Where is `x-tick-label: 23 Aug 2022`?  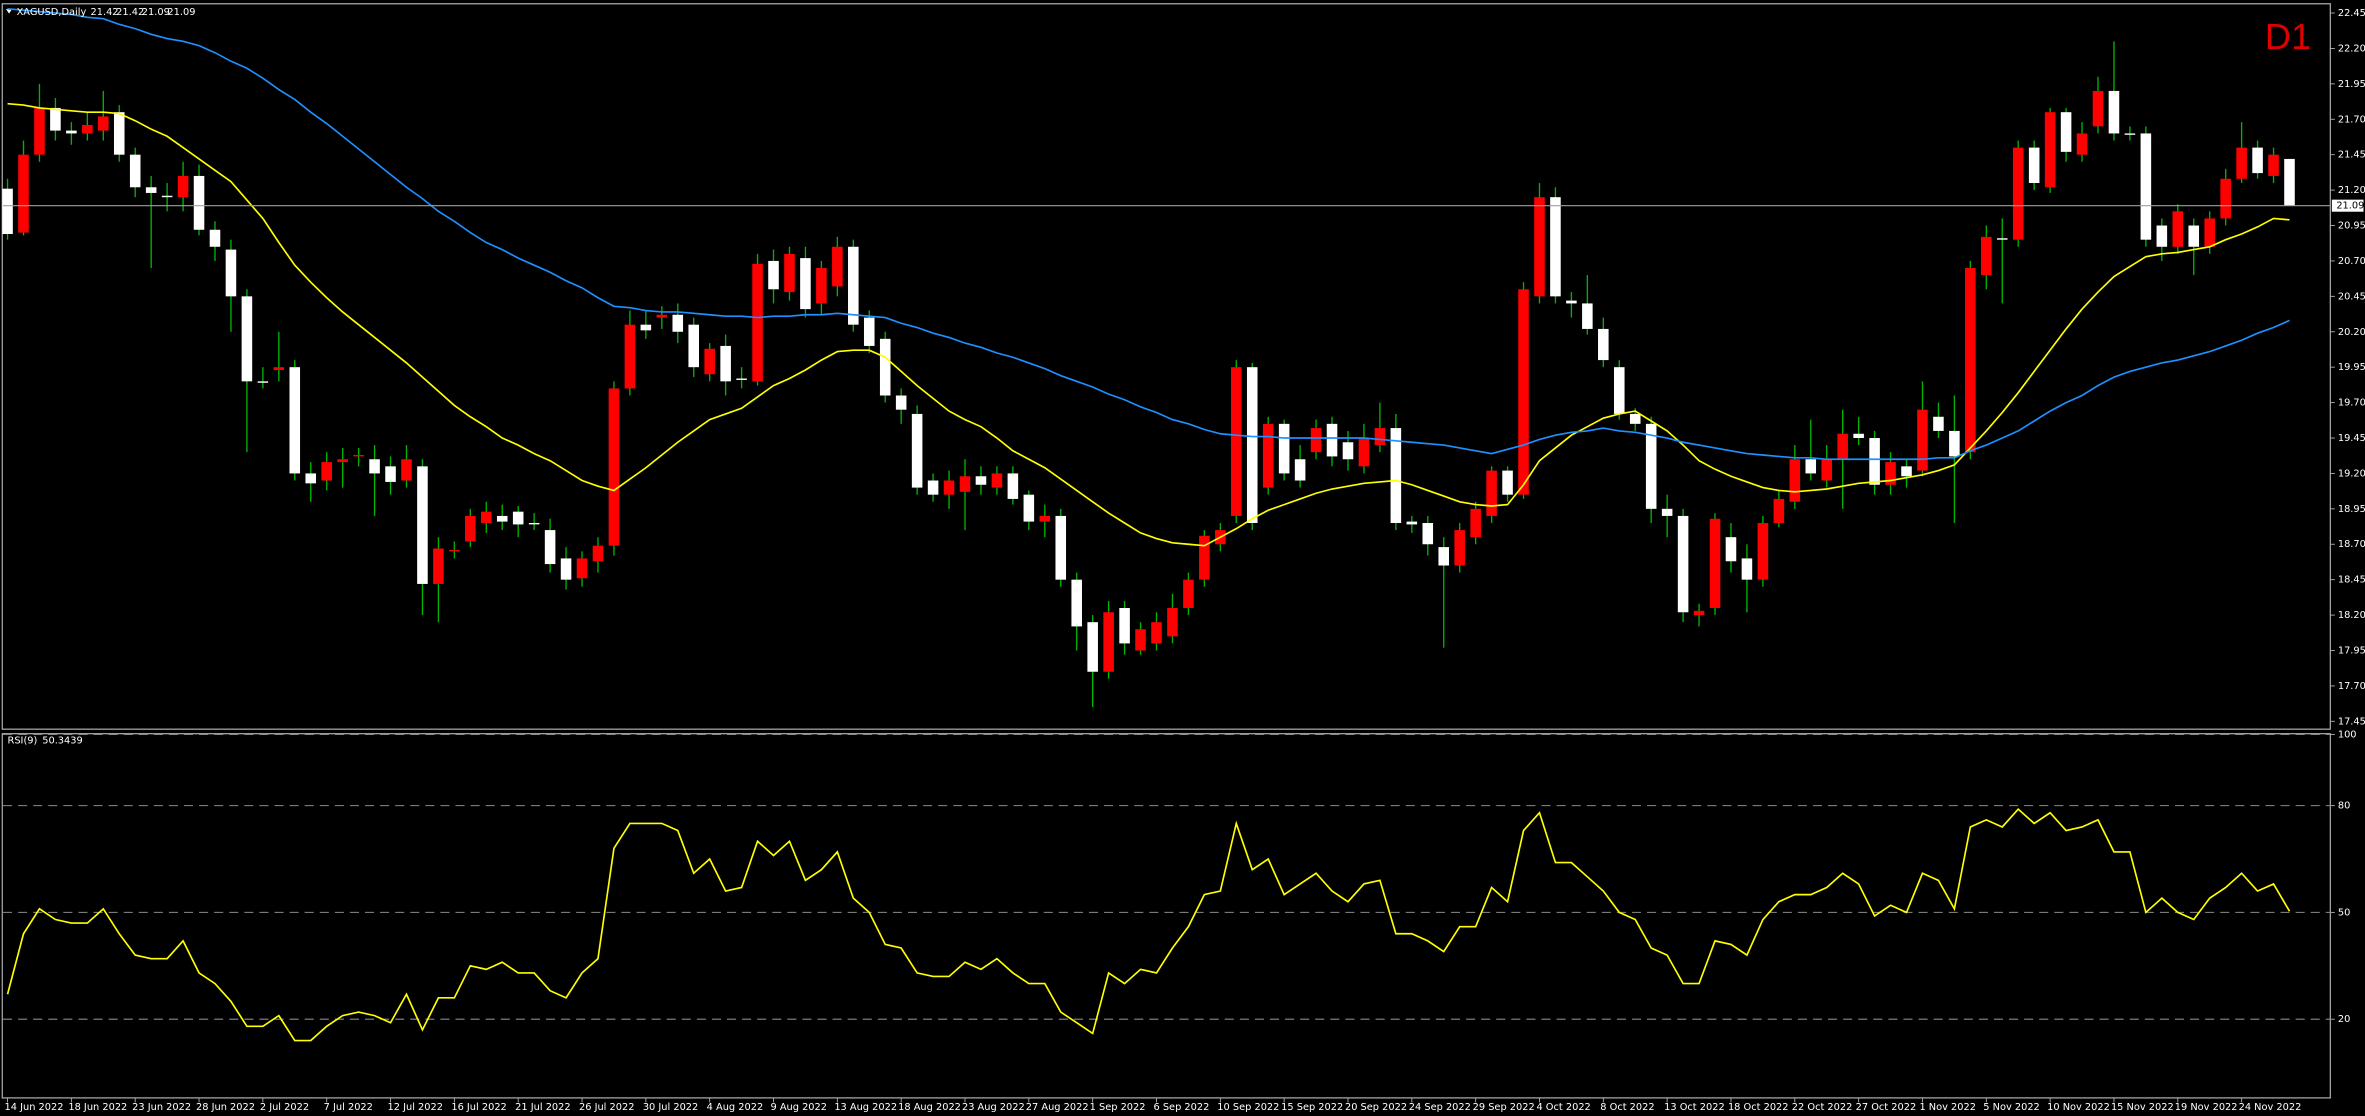 x-tick-label: 23 Aug 2022 is located at coordinates (993, 1107).